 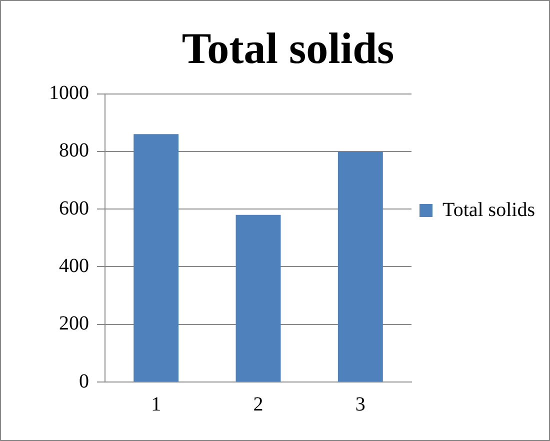 What do you see at coordinates (360, 404) in the screenshot?
I see `x-tick-label: 3` at bounding box center [360, 404].